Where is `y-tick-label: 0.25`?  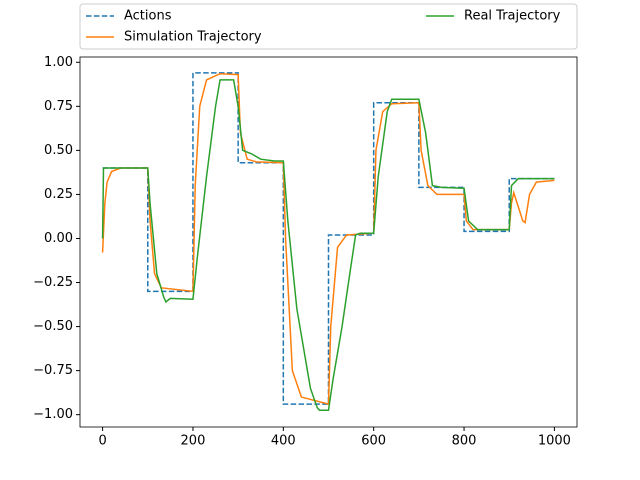 y-tick-label: 0.25 is located at coordinates (58, 194).